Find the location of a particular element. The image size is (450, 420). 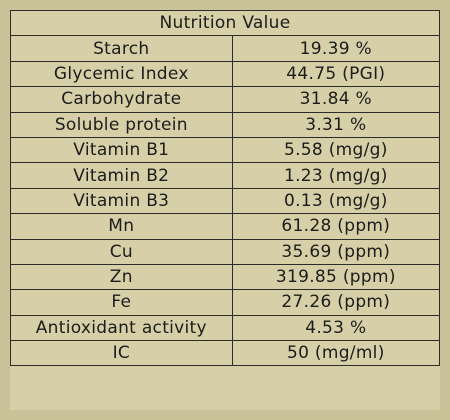

nutrient-name: Soluble protein is located at coordinates (121, 124).